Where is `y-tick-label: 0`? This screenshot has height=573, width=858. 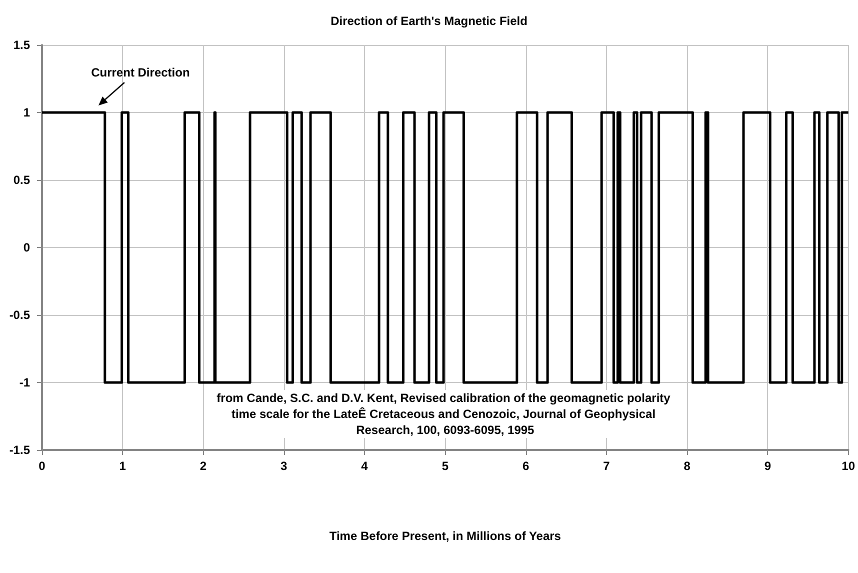 y-tick-label: 0 is located at coordinates (26, 247).